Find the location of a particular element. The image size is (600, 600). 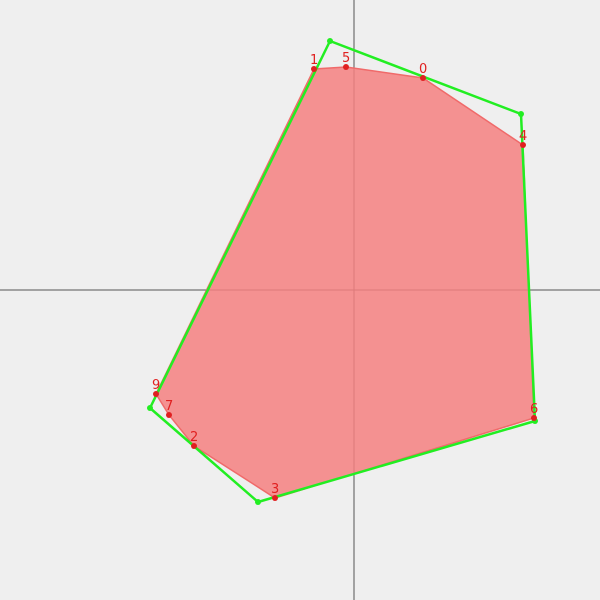

point-label: 0 is located at coordinates (423, 69).